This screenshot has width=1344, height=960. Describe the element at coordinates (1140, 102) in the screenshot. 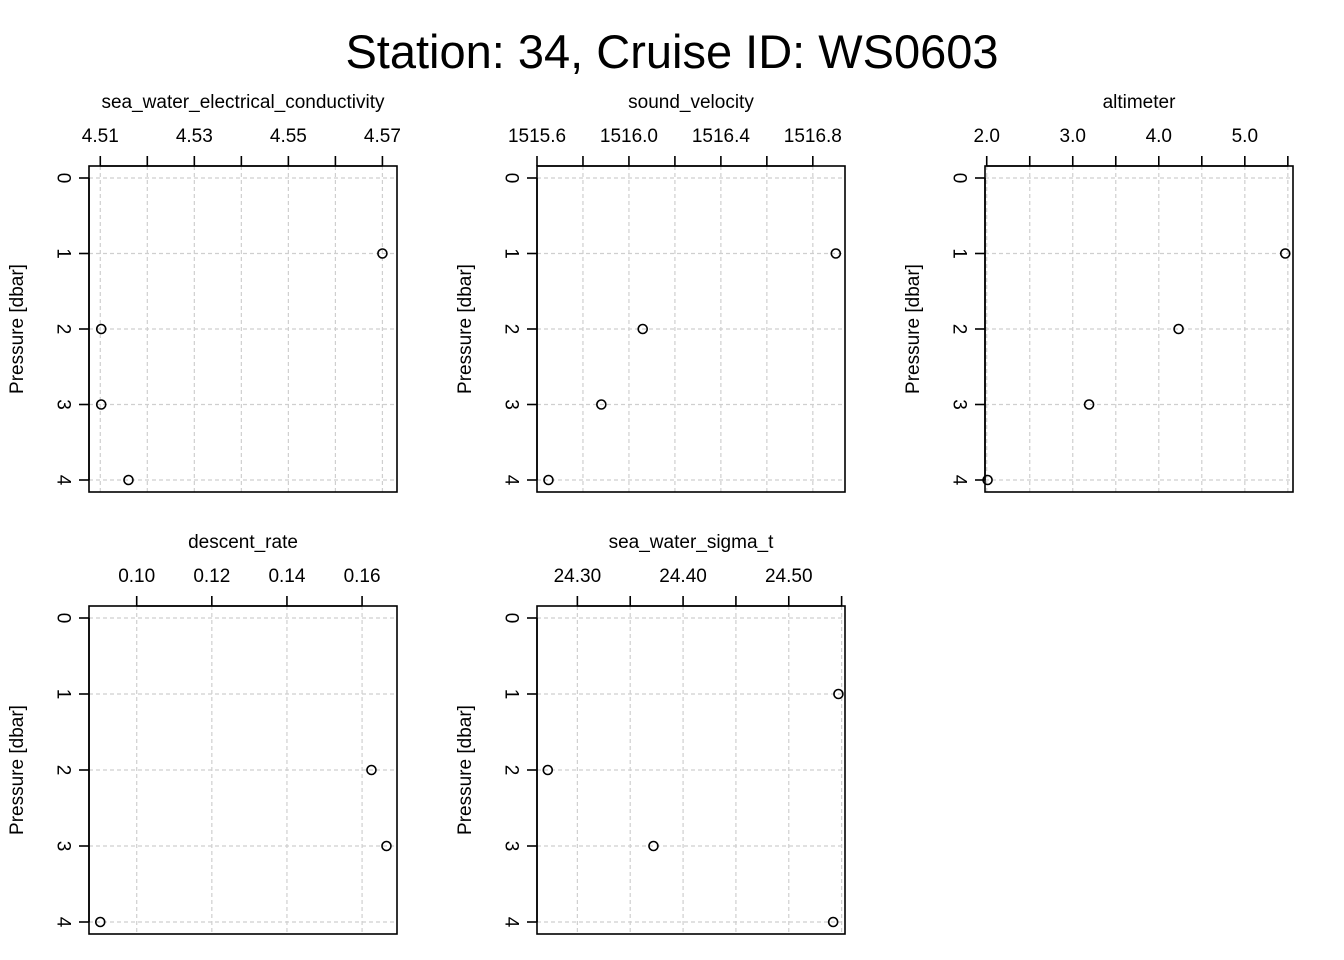

I see `panel-title: altimeter` at that location.